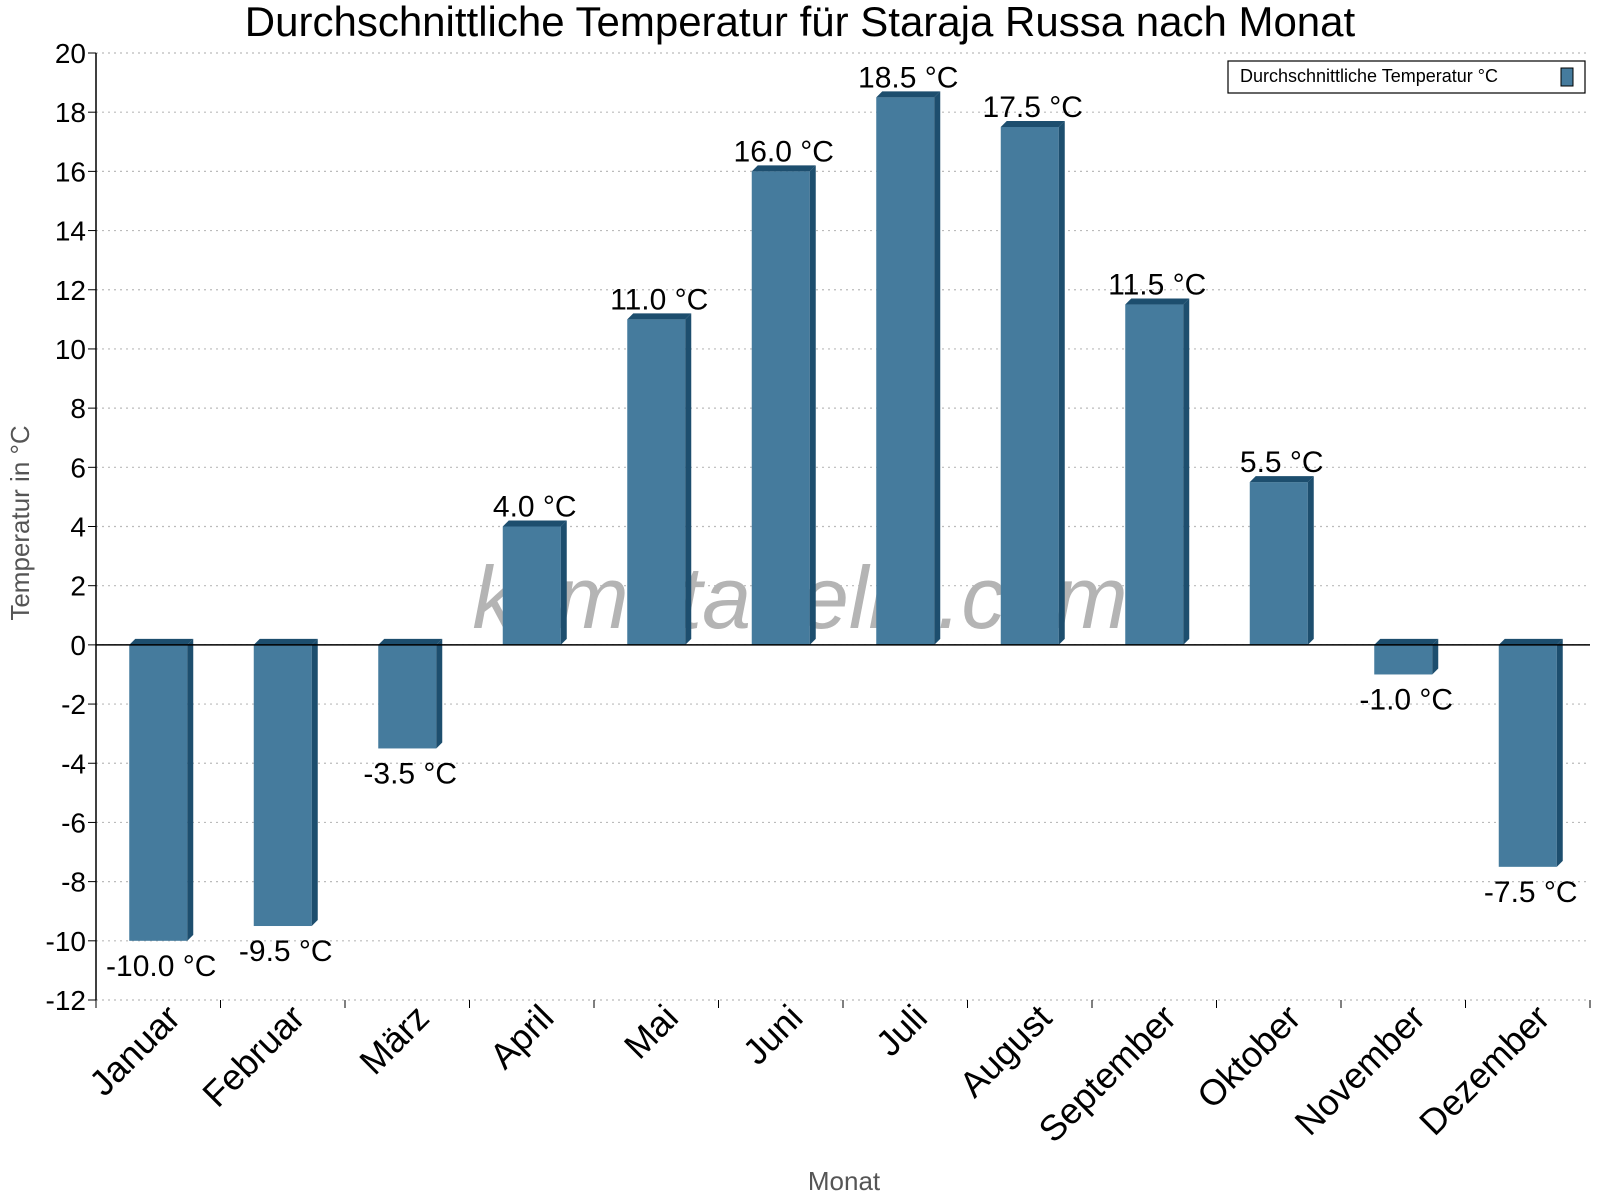  Describe the element at coordinates (844, 1181) in the screenshot. I see `x-axis-label: Monat` at that location.